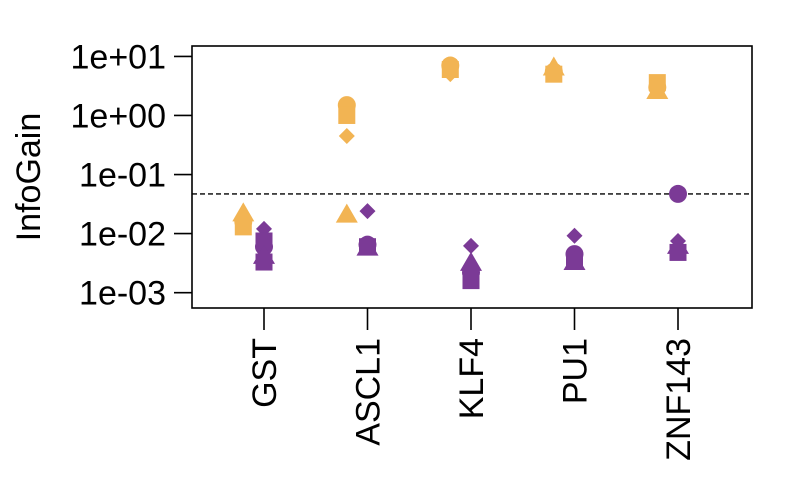  I want to click on y-tick-label: 1e-03, so click(122, 294).